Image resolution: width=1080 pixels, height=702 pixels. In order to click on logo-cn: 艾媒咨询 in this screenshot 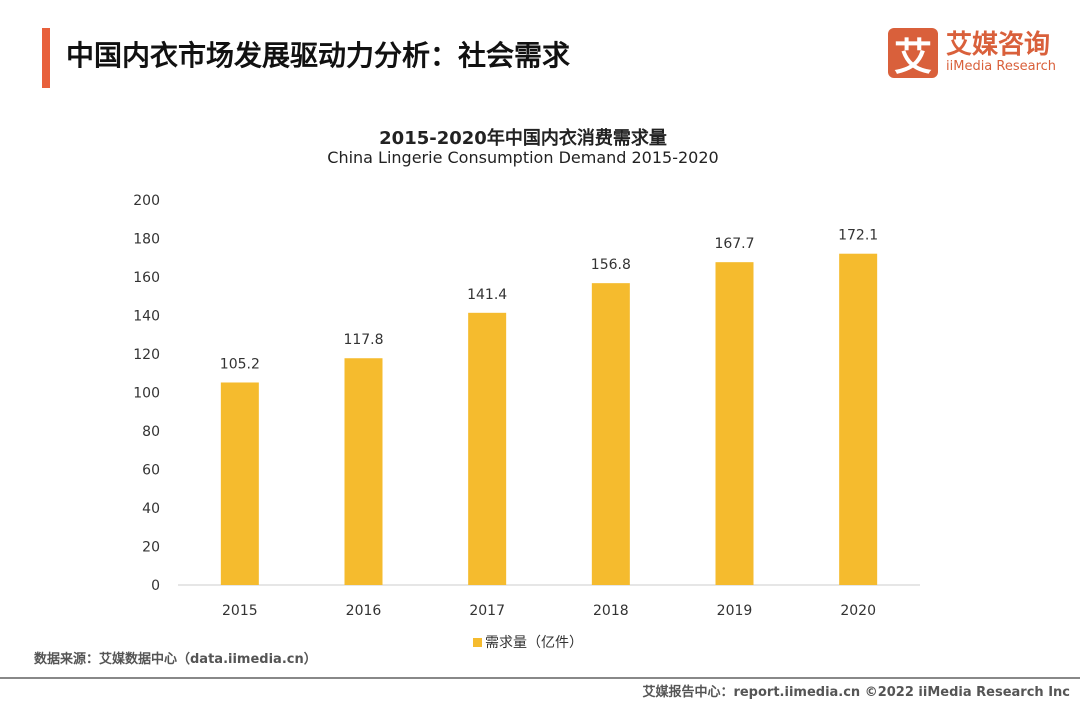, I will do `click(998, 45)`.